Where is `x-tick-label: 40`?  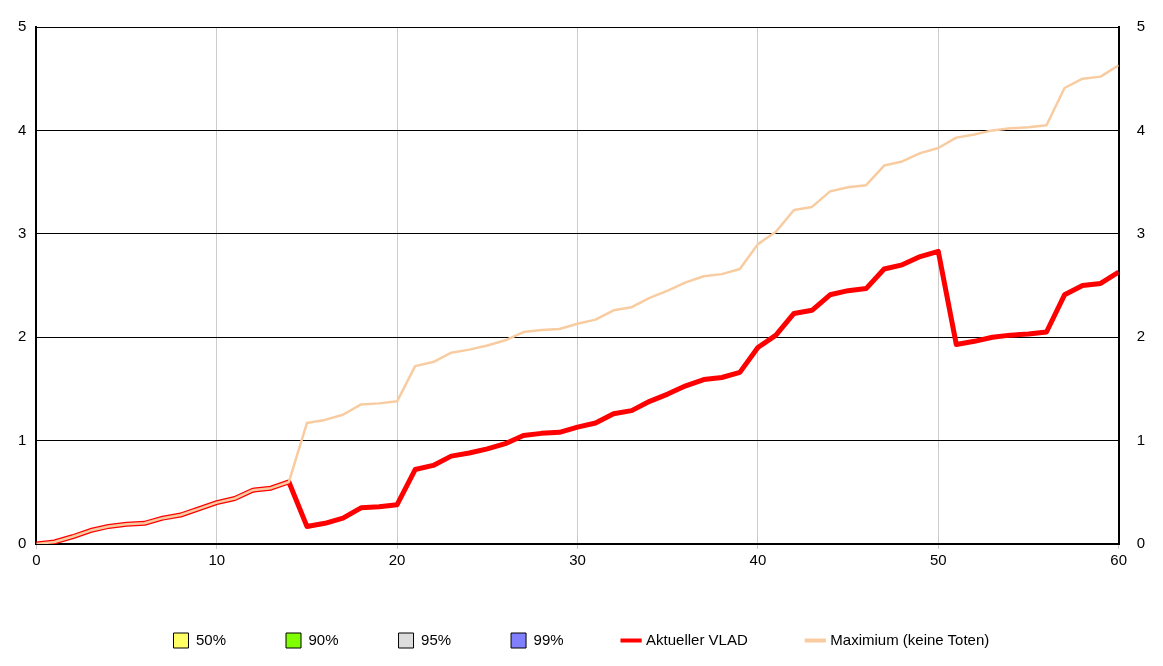
x-tick-label: 40 is located at coordinates (758, 560).